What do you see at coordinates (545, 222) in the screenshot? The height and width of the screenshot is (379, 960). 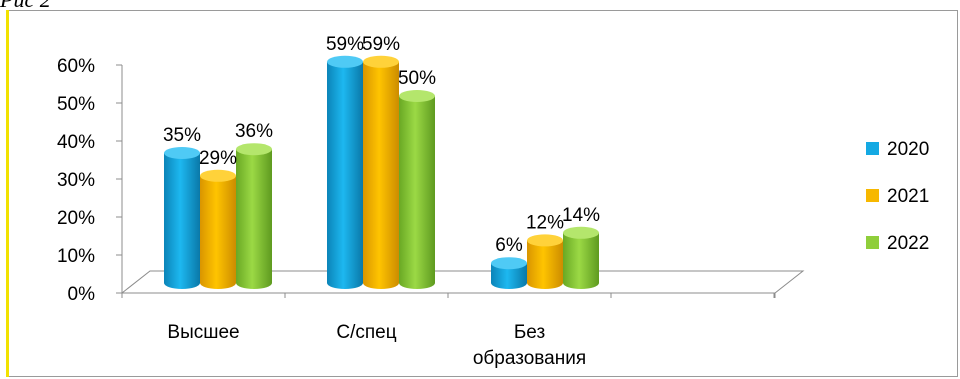 I see `data-label: 12%` at bounding box center [545, 222].